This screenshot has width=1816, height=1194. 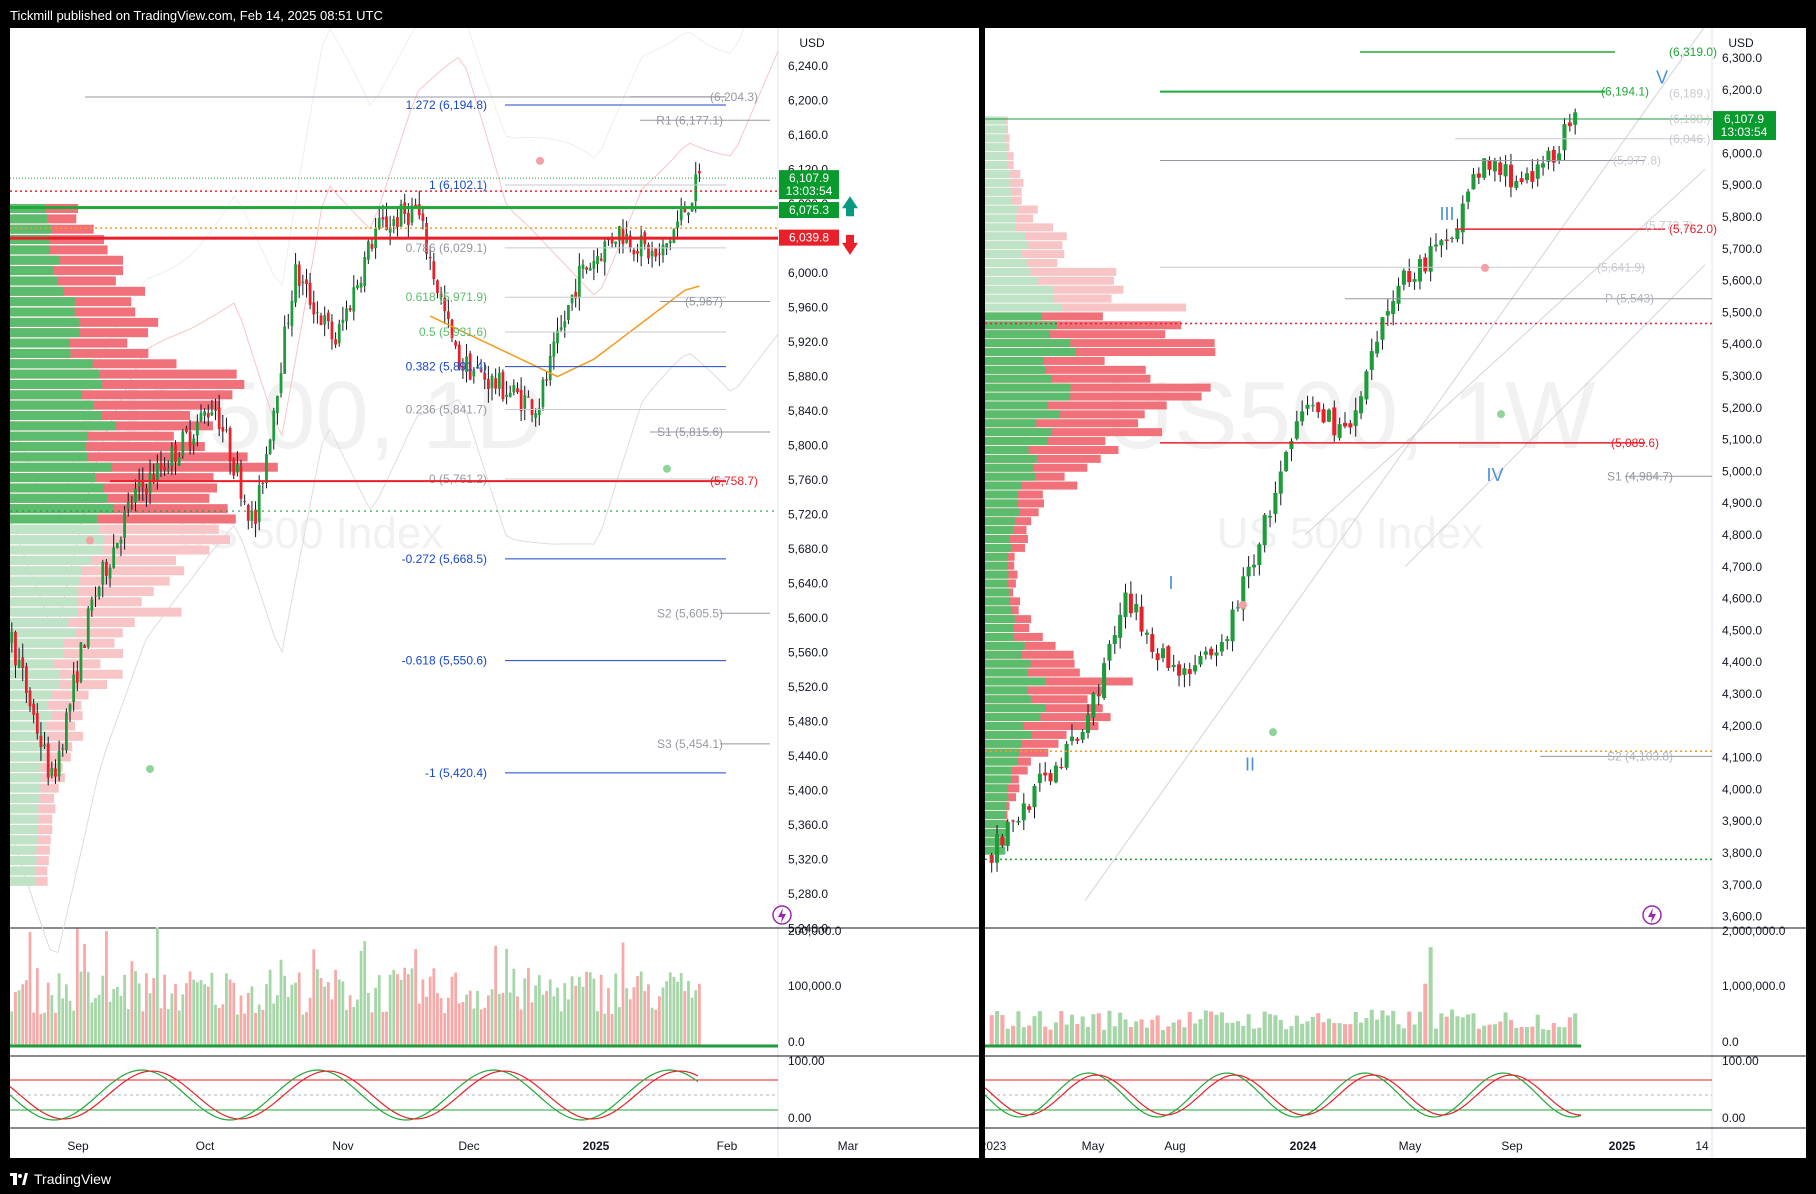 I want to click on price-tick: 5,100.0, so click(x=1742, y=440).